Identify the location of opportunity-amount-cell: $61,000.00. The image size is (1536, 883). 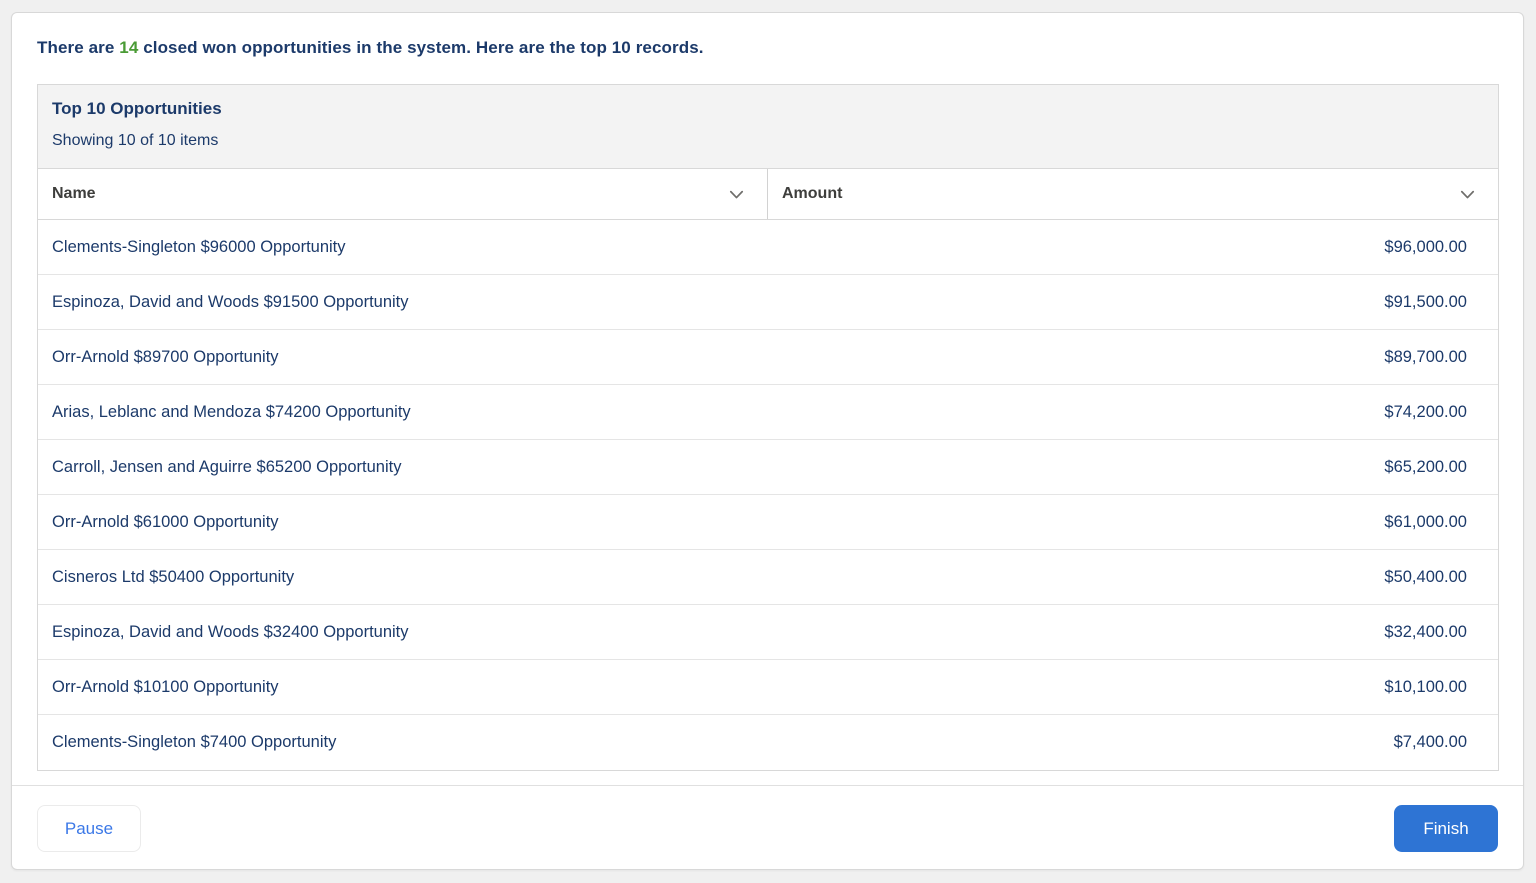
(1425, 521).